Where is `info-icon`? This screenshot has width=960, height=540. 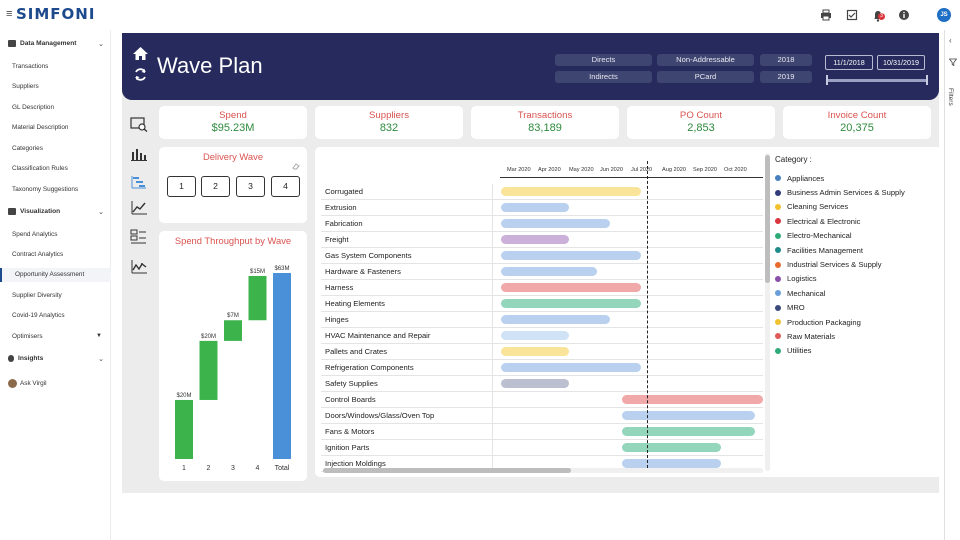 info-icon is located at coordinates (904, 15).